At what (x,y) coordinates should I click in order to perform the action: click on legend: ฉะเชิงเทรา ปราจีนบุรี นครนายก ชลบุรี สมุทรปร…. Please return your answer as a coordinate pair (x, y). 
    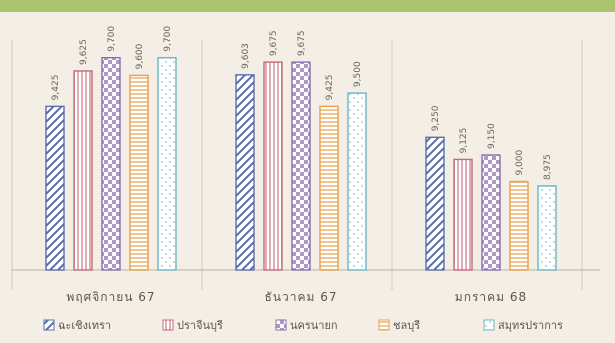
    Looking at the image, I should click on (303, 325).